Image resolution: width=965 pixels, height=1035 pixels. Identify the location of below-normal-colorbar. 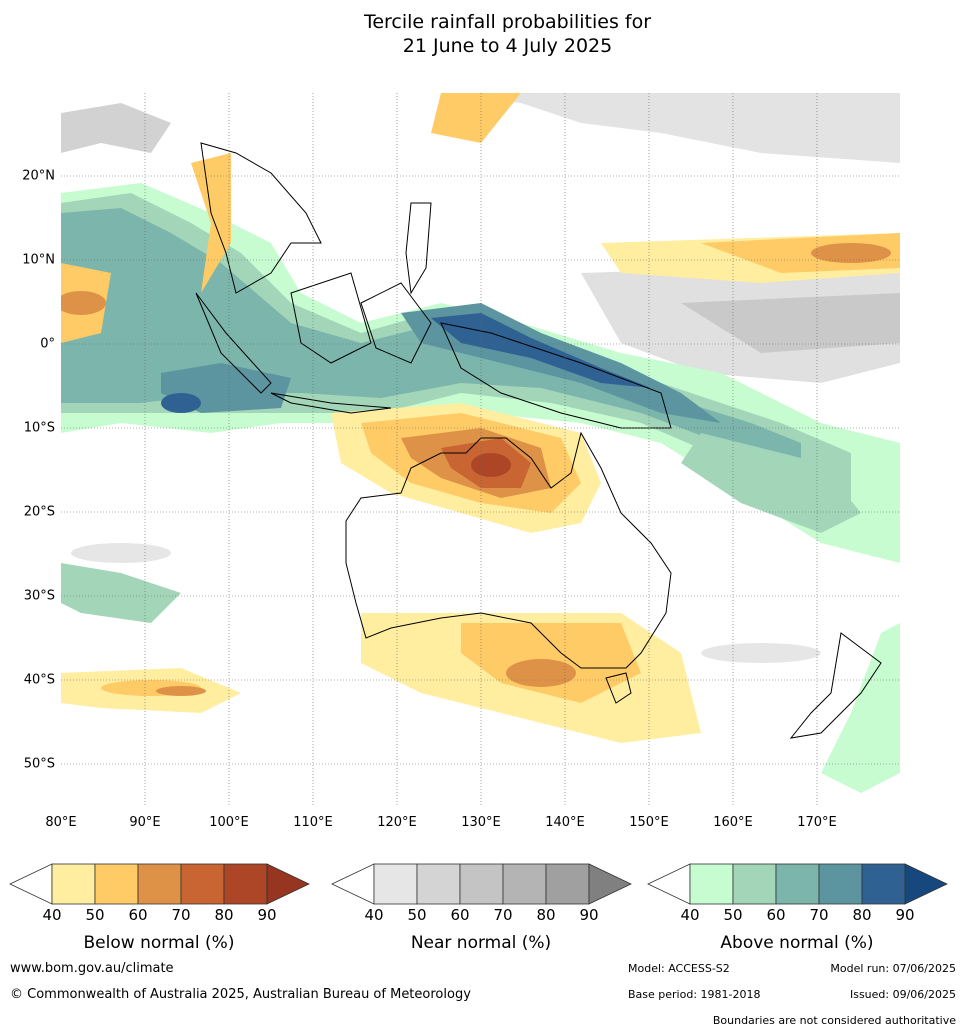
(159, 884).